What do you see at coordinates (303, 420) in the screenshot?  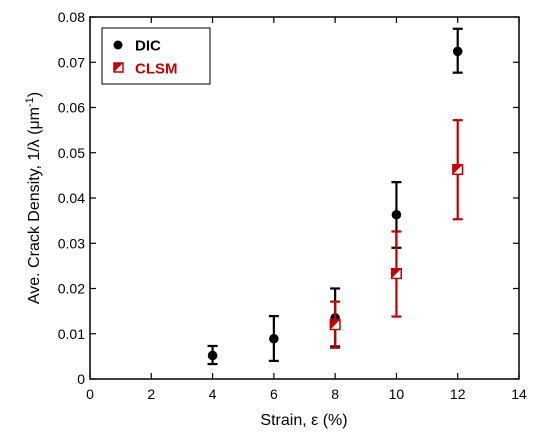 I see `x-axis-label: Strain, ε (%)` at bounding box center [303, 420].